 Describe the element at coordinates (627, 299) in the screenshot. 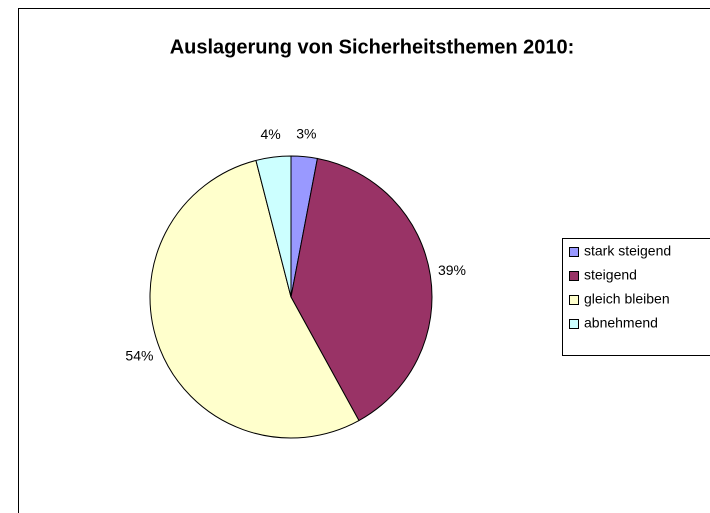

I see `legend-label: gleich bleiben` at that location.